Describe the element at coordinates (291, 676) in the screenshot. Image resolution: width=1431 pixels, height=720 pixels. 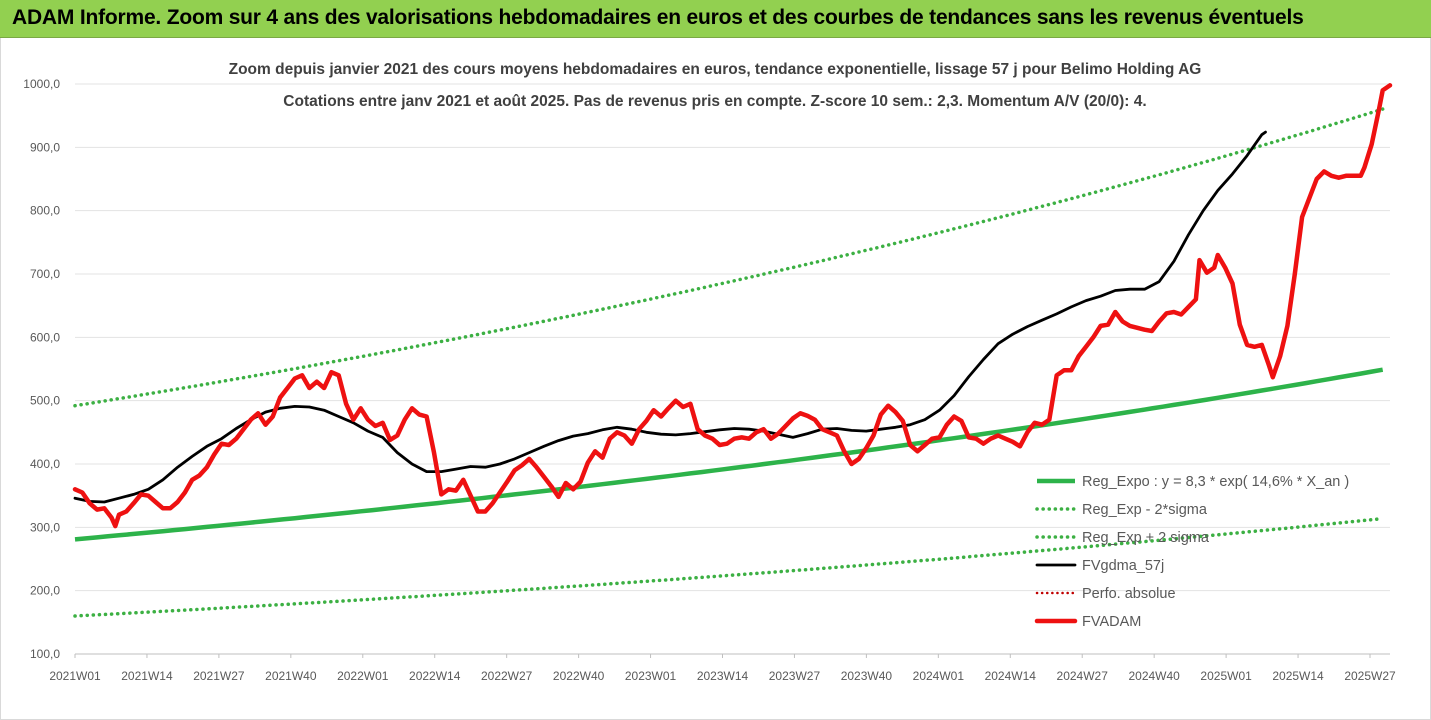
I see `x-tick-label: 2021W40` at that location.